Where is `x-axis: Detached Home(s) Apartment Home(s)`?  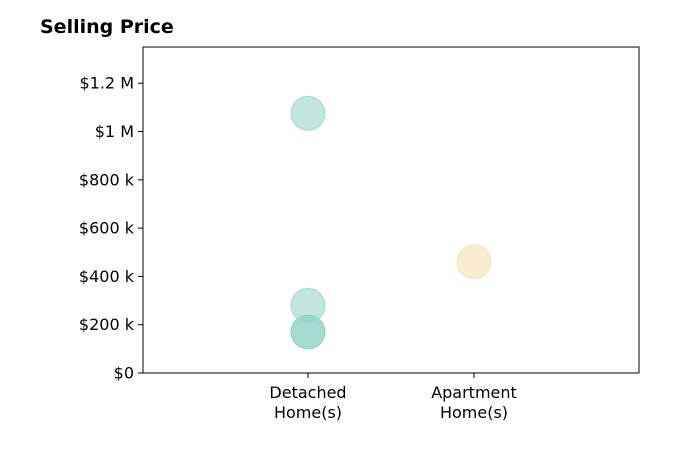
x-axis: Detached Home(s) Apartment Home(s) is located at coordinates (393, 397).